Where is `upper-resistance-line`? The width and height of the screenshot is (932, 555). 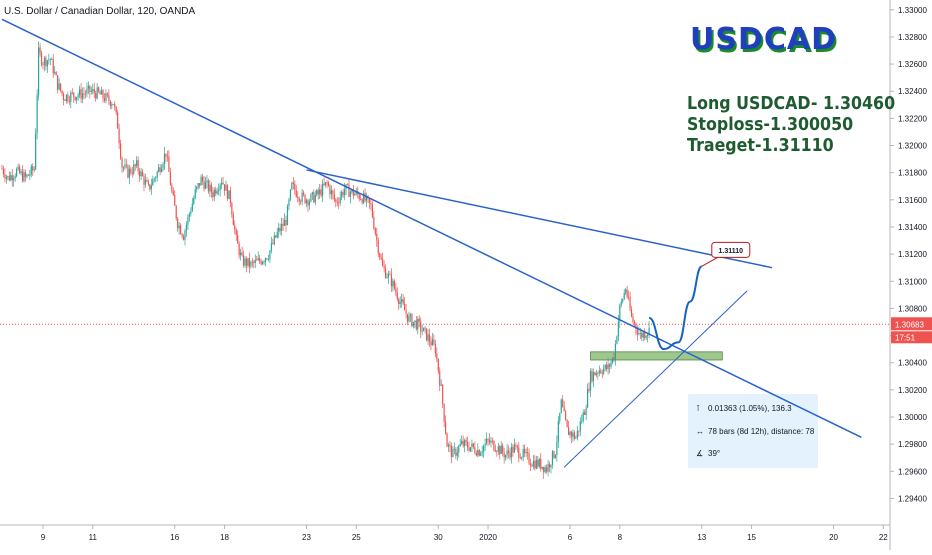 upper-resistance-line is located at coordinates (539, 219).